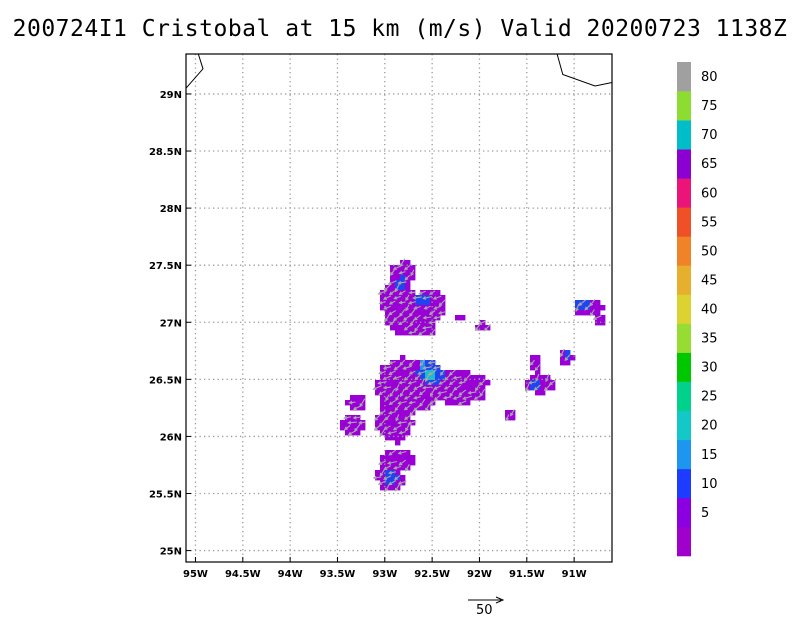 This screenshot has width=800, height=618. Describe the element at coordinates (165, 266) in the screenshot. I see `y-tick-label: 27.5N` at that location.